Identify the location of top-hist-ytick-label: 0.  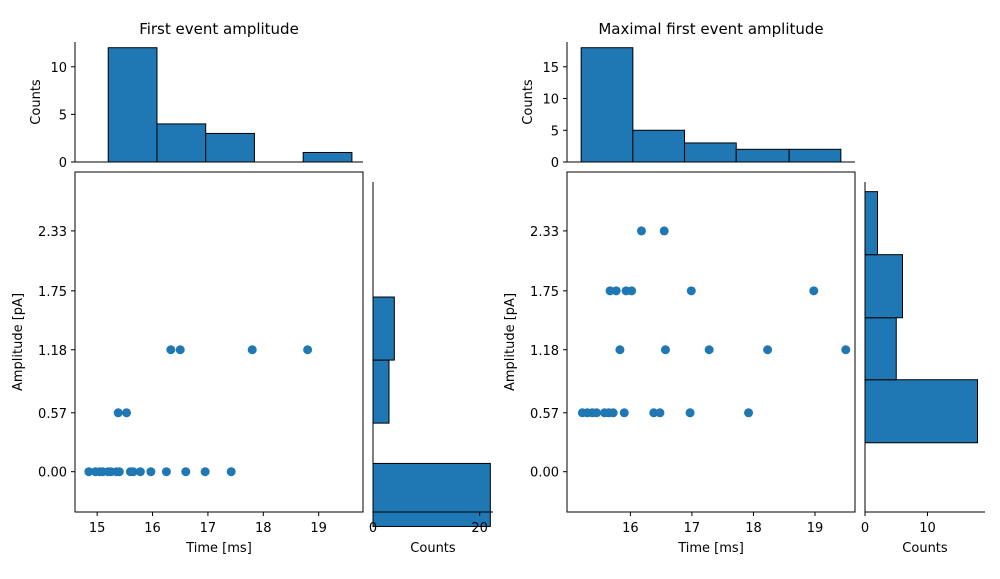
(555, 163).